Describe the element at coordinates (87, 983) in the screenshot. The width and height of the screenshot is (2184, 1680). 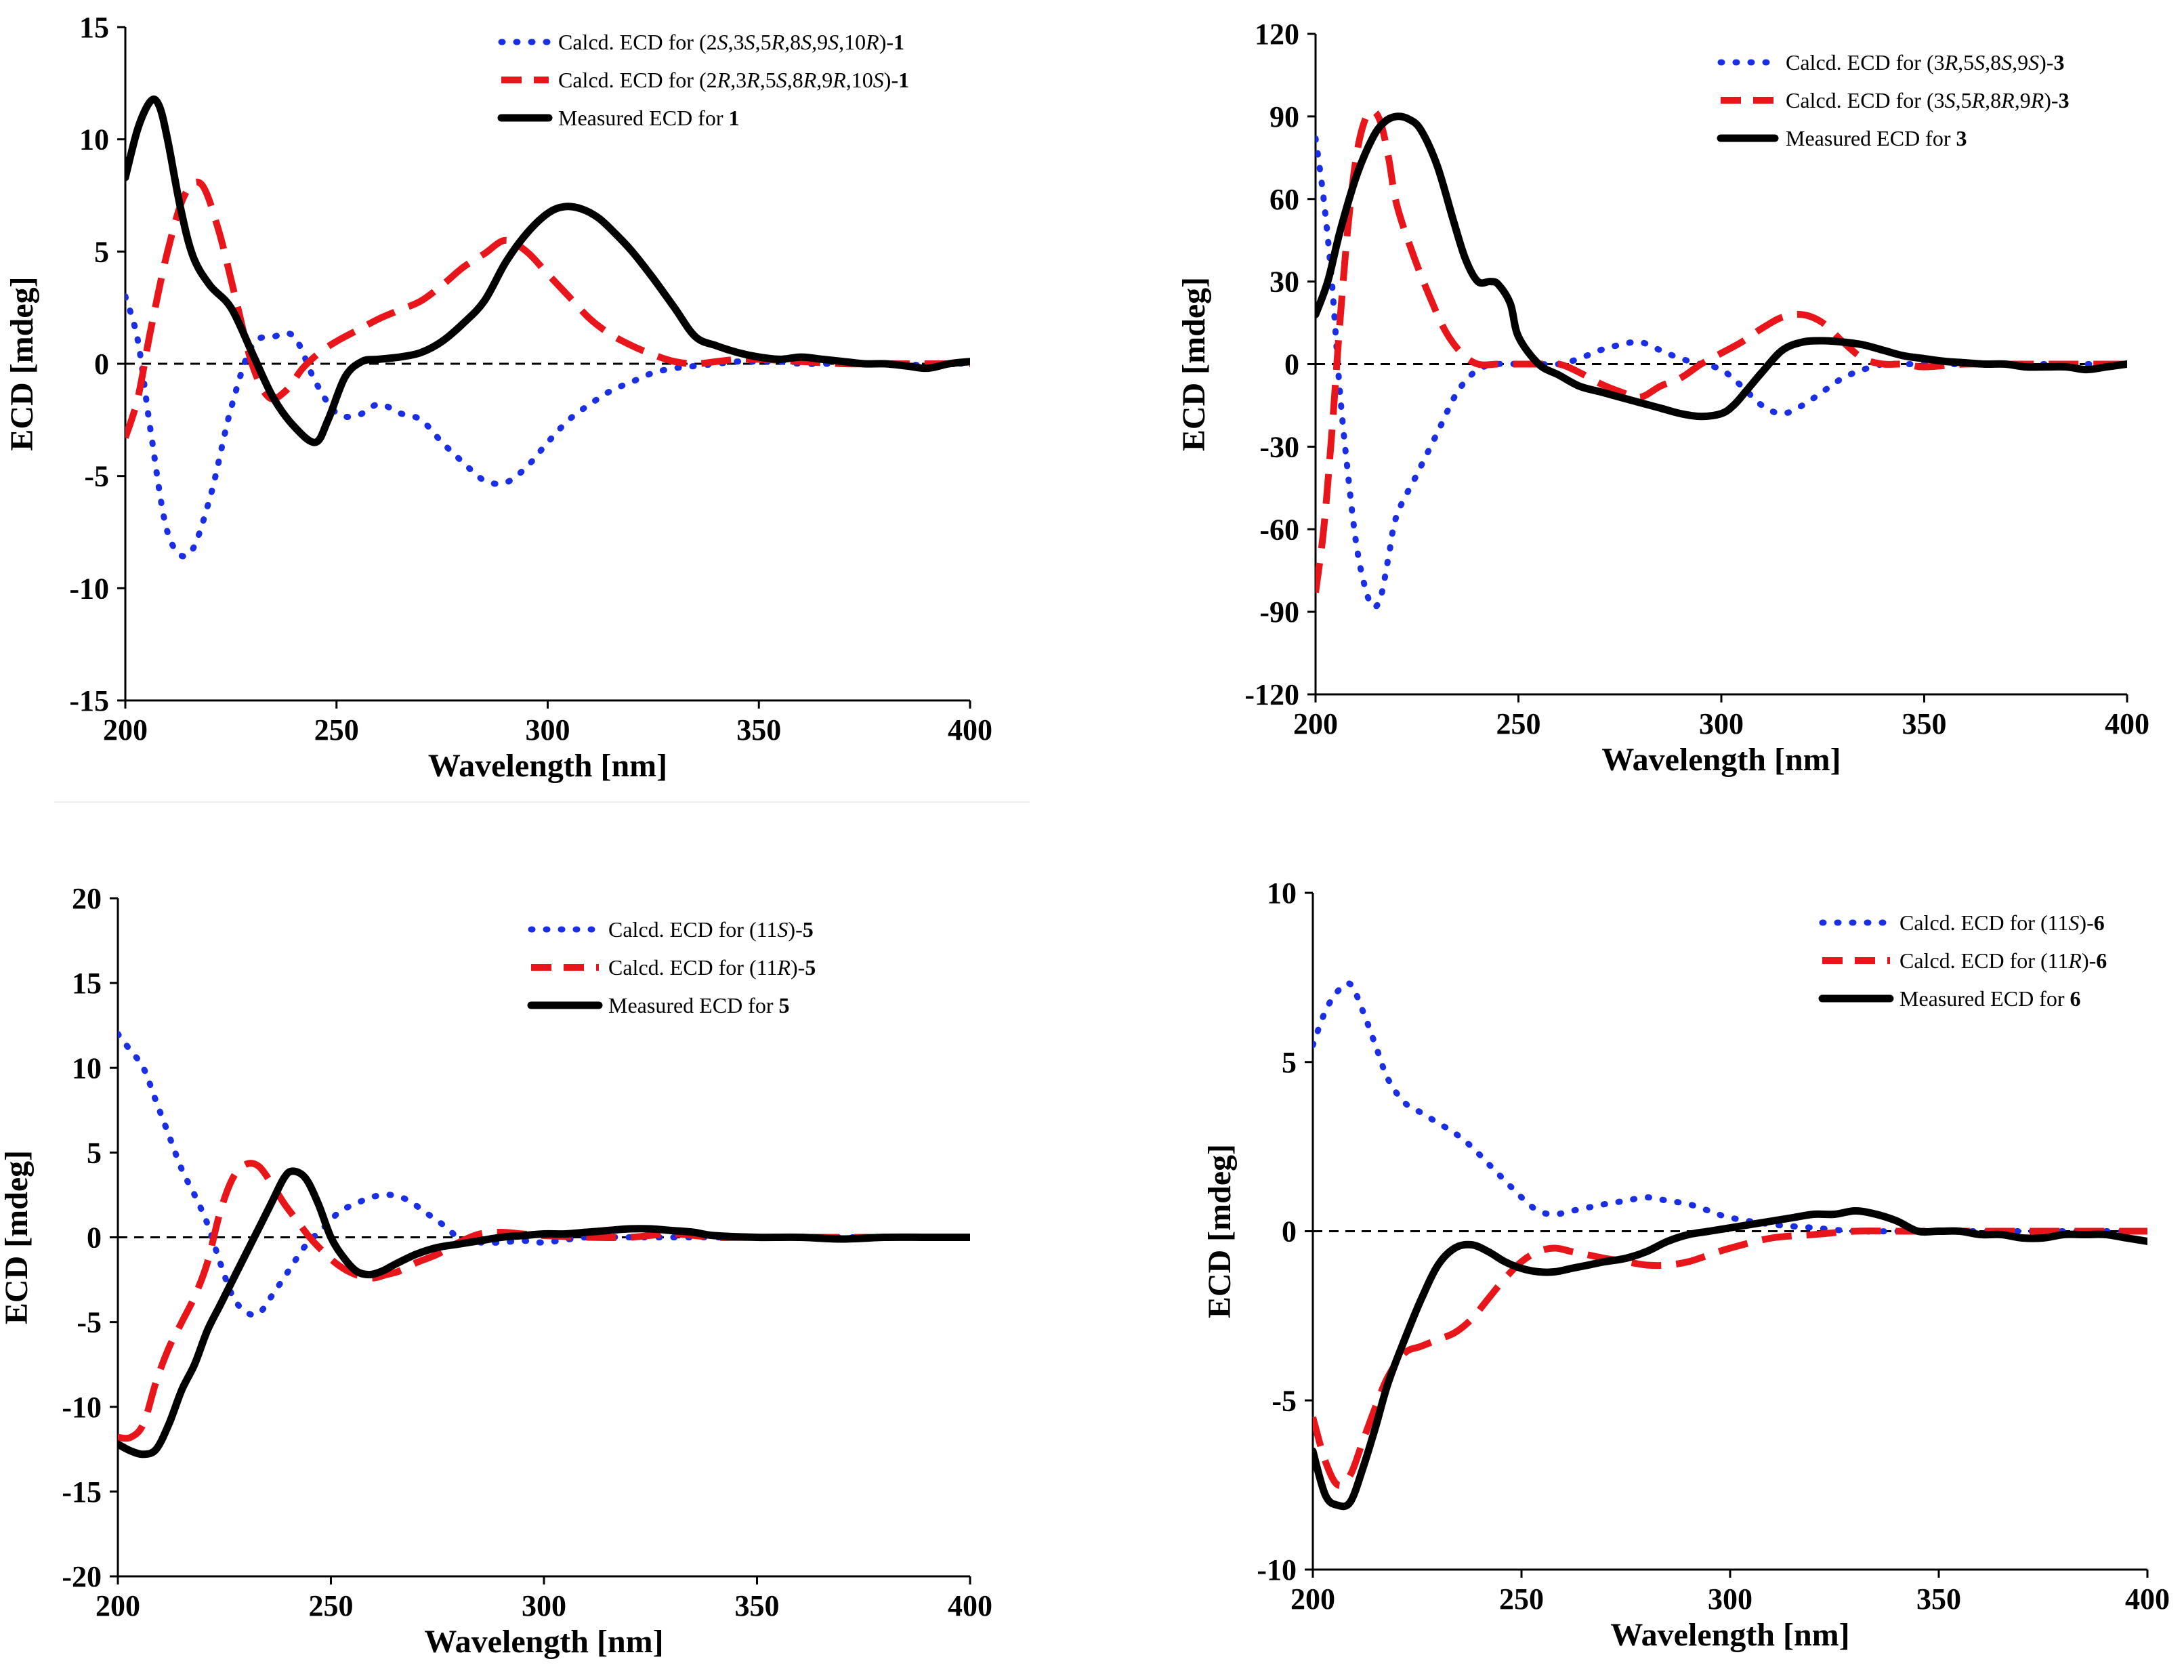
I see `y-tick-label: 15` at that location.